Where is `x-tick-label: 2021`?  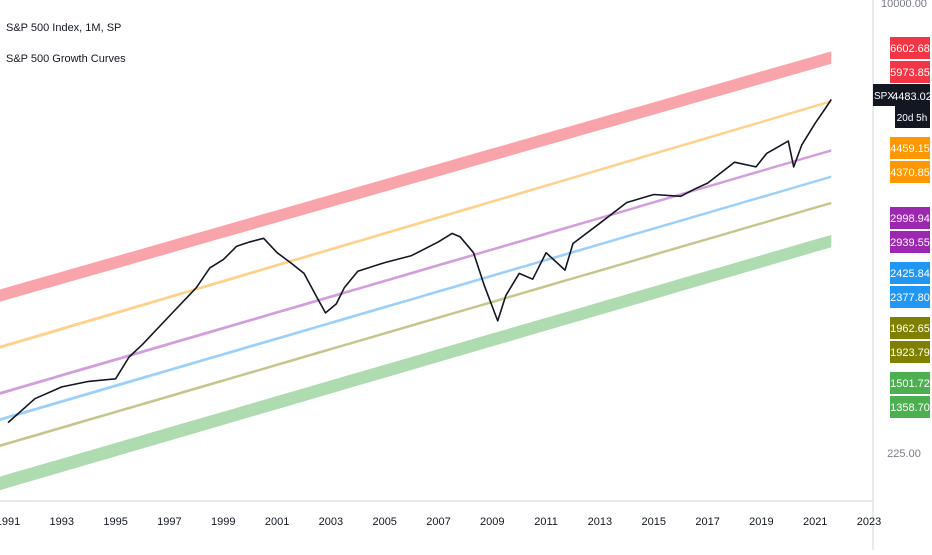
x-tick-label: 2021 is located at coordinates (815, 522).